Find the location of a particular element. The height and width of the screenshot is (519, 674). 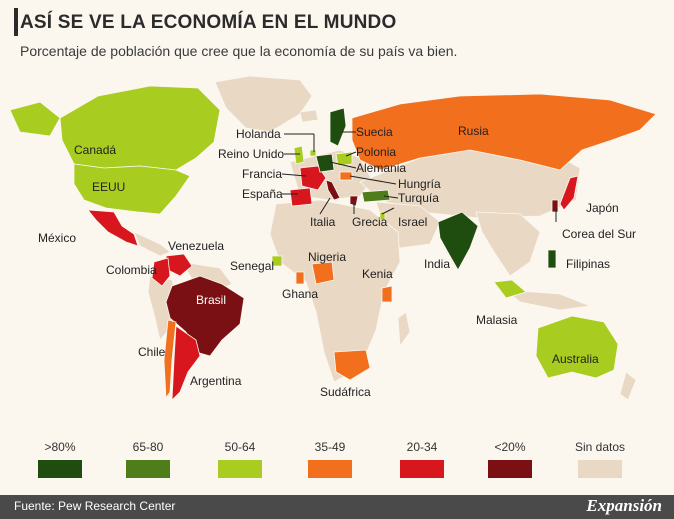

region-sudafrica is located at coordinates (352, 365).